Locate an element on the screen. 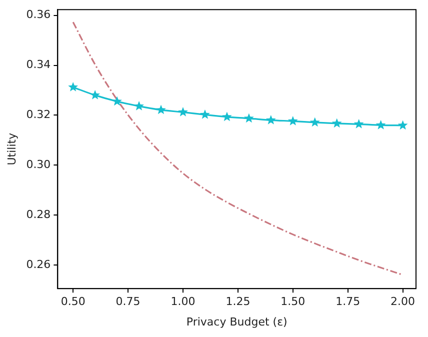  x-tick-label: 1.50 is located at coordinates (293, 301).